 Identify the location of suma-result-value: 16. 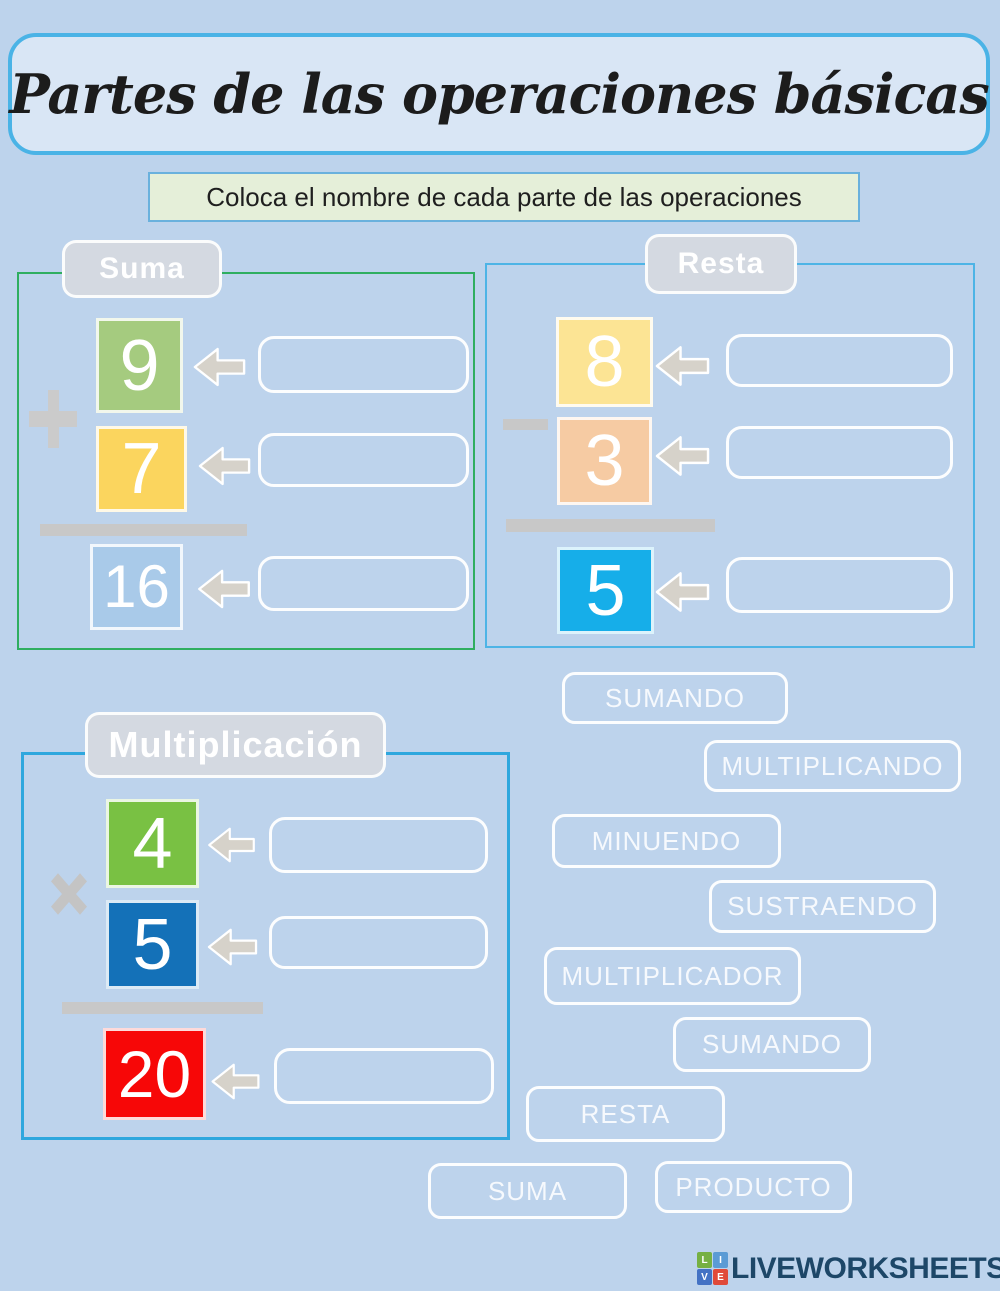
(136, 586).